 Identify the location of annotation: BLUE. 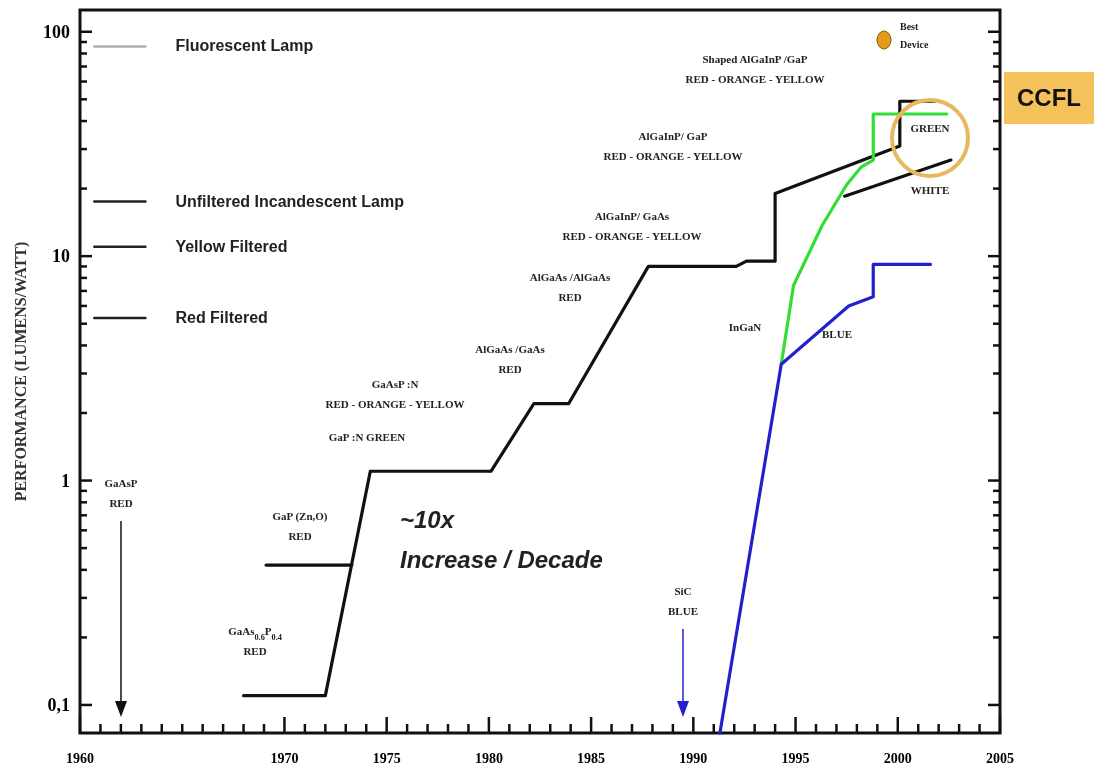
(837, 334).